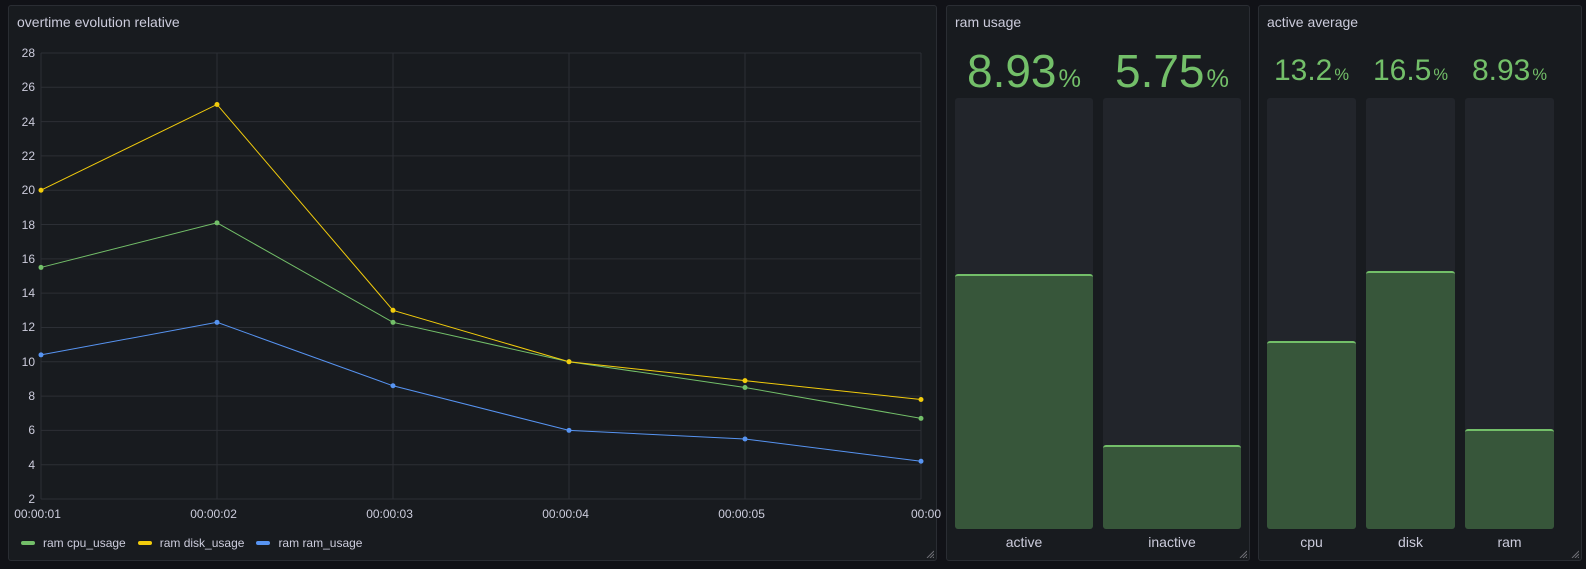 The image size is (1586, 569). Describe the element at coordinates (1410, 70) in the screenshot. I see `gauge-value: 16.5%` at that location.